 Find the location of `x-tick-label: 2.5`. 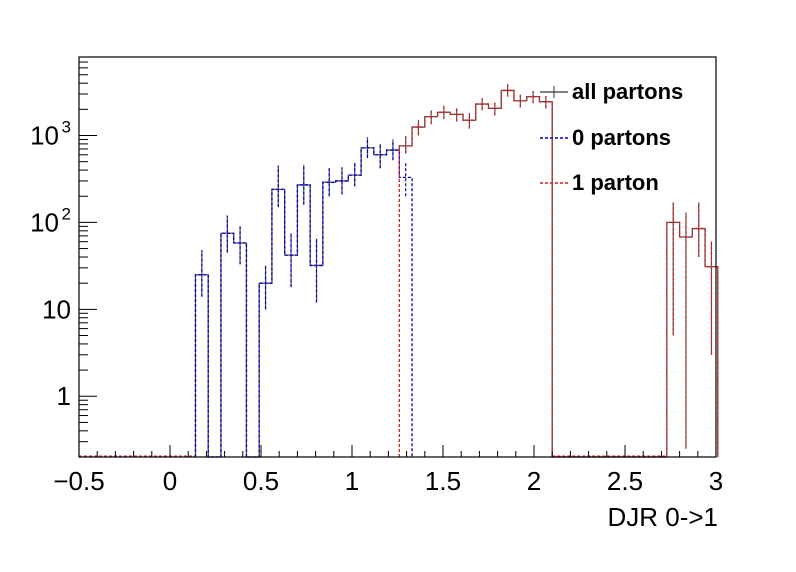

x-tick-label: 2.5 is located at coordinates (625, 481).